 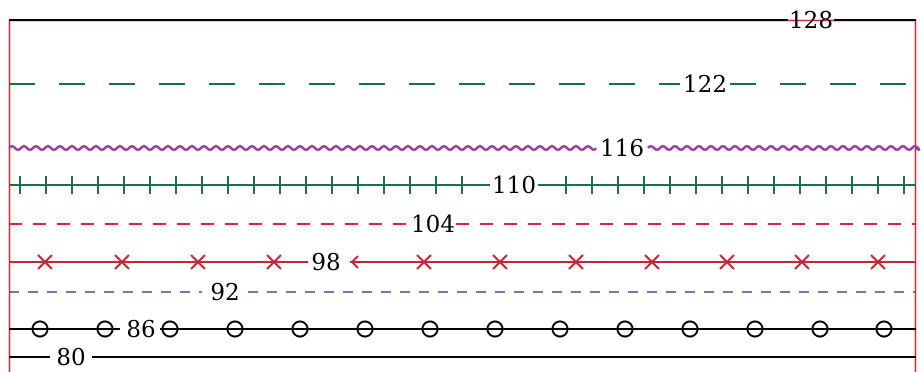 I want to click on line-92-label: 92, so click(x=224, y=293).